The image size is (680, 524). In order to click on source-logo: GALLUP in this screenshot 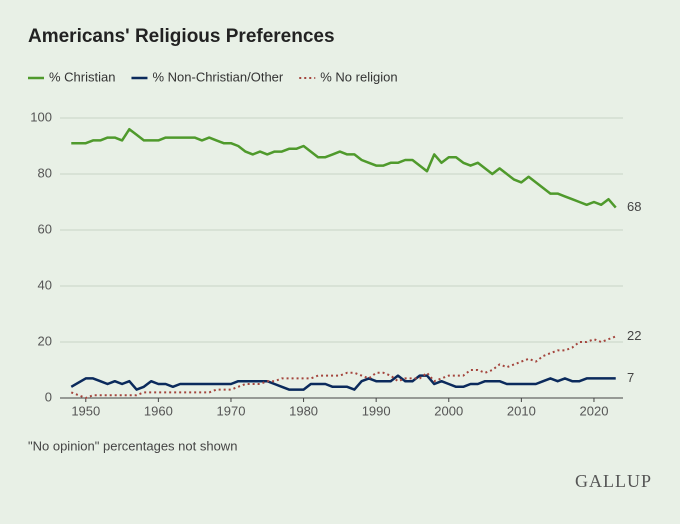, I will do `click(613, 481)`.